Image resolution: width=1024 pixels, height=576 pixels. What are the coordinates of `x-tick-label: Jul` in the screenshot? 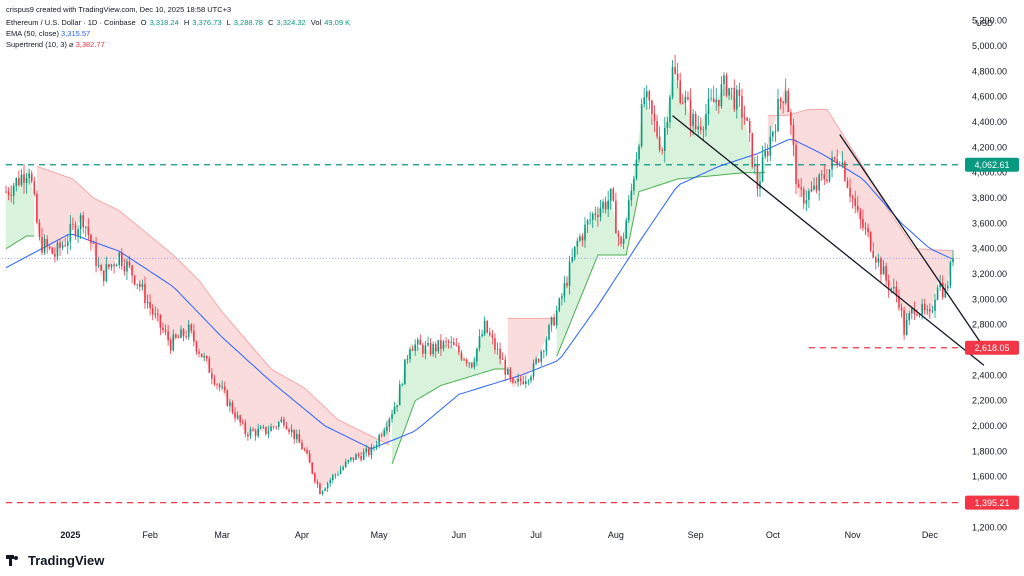 It's located at (536, 535).